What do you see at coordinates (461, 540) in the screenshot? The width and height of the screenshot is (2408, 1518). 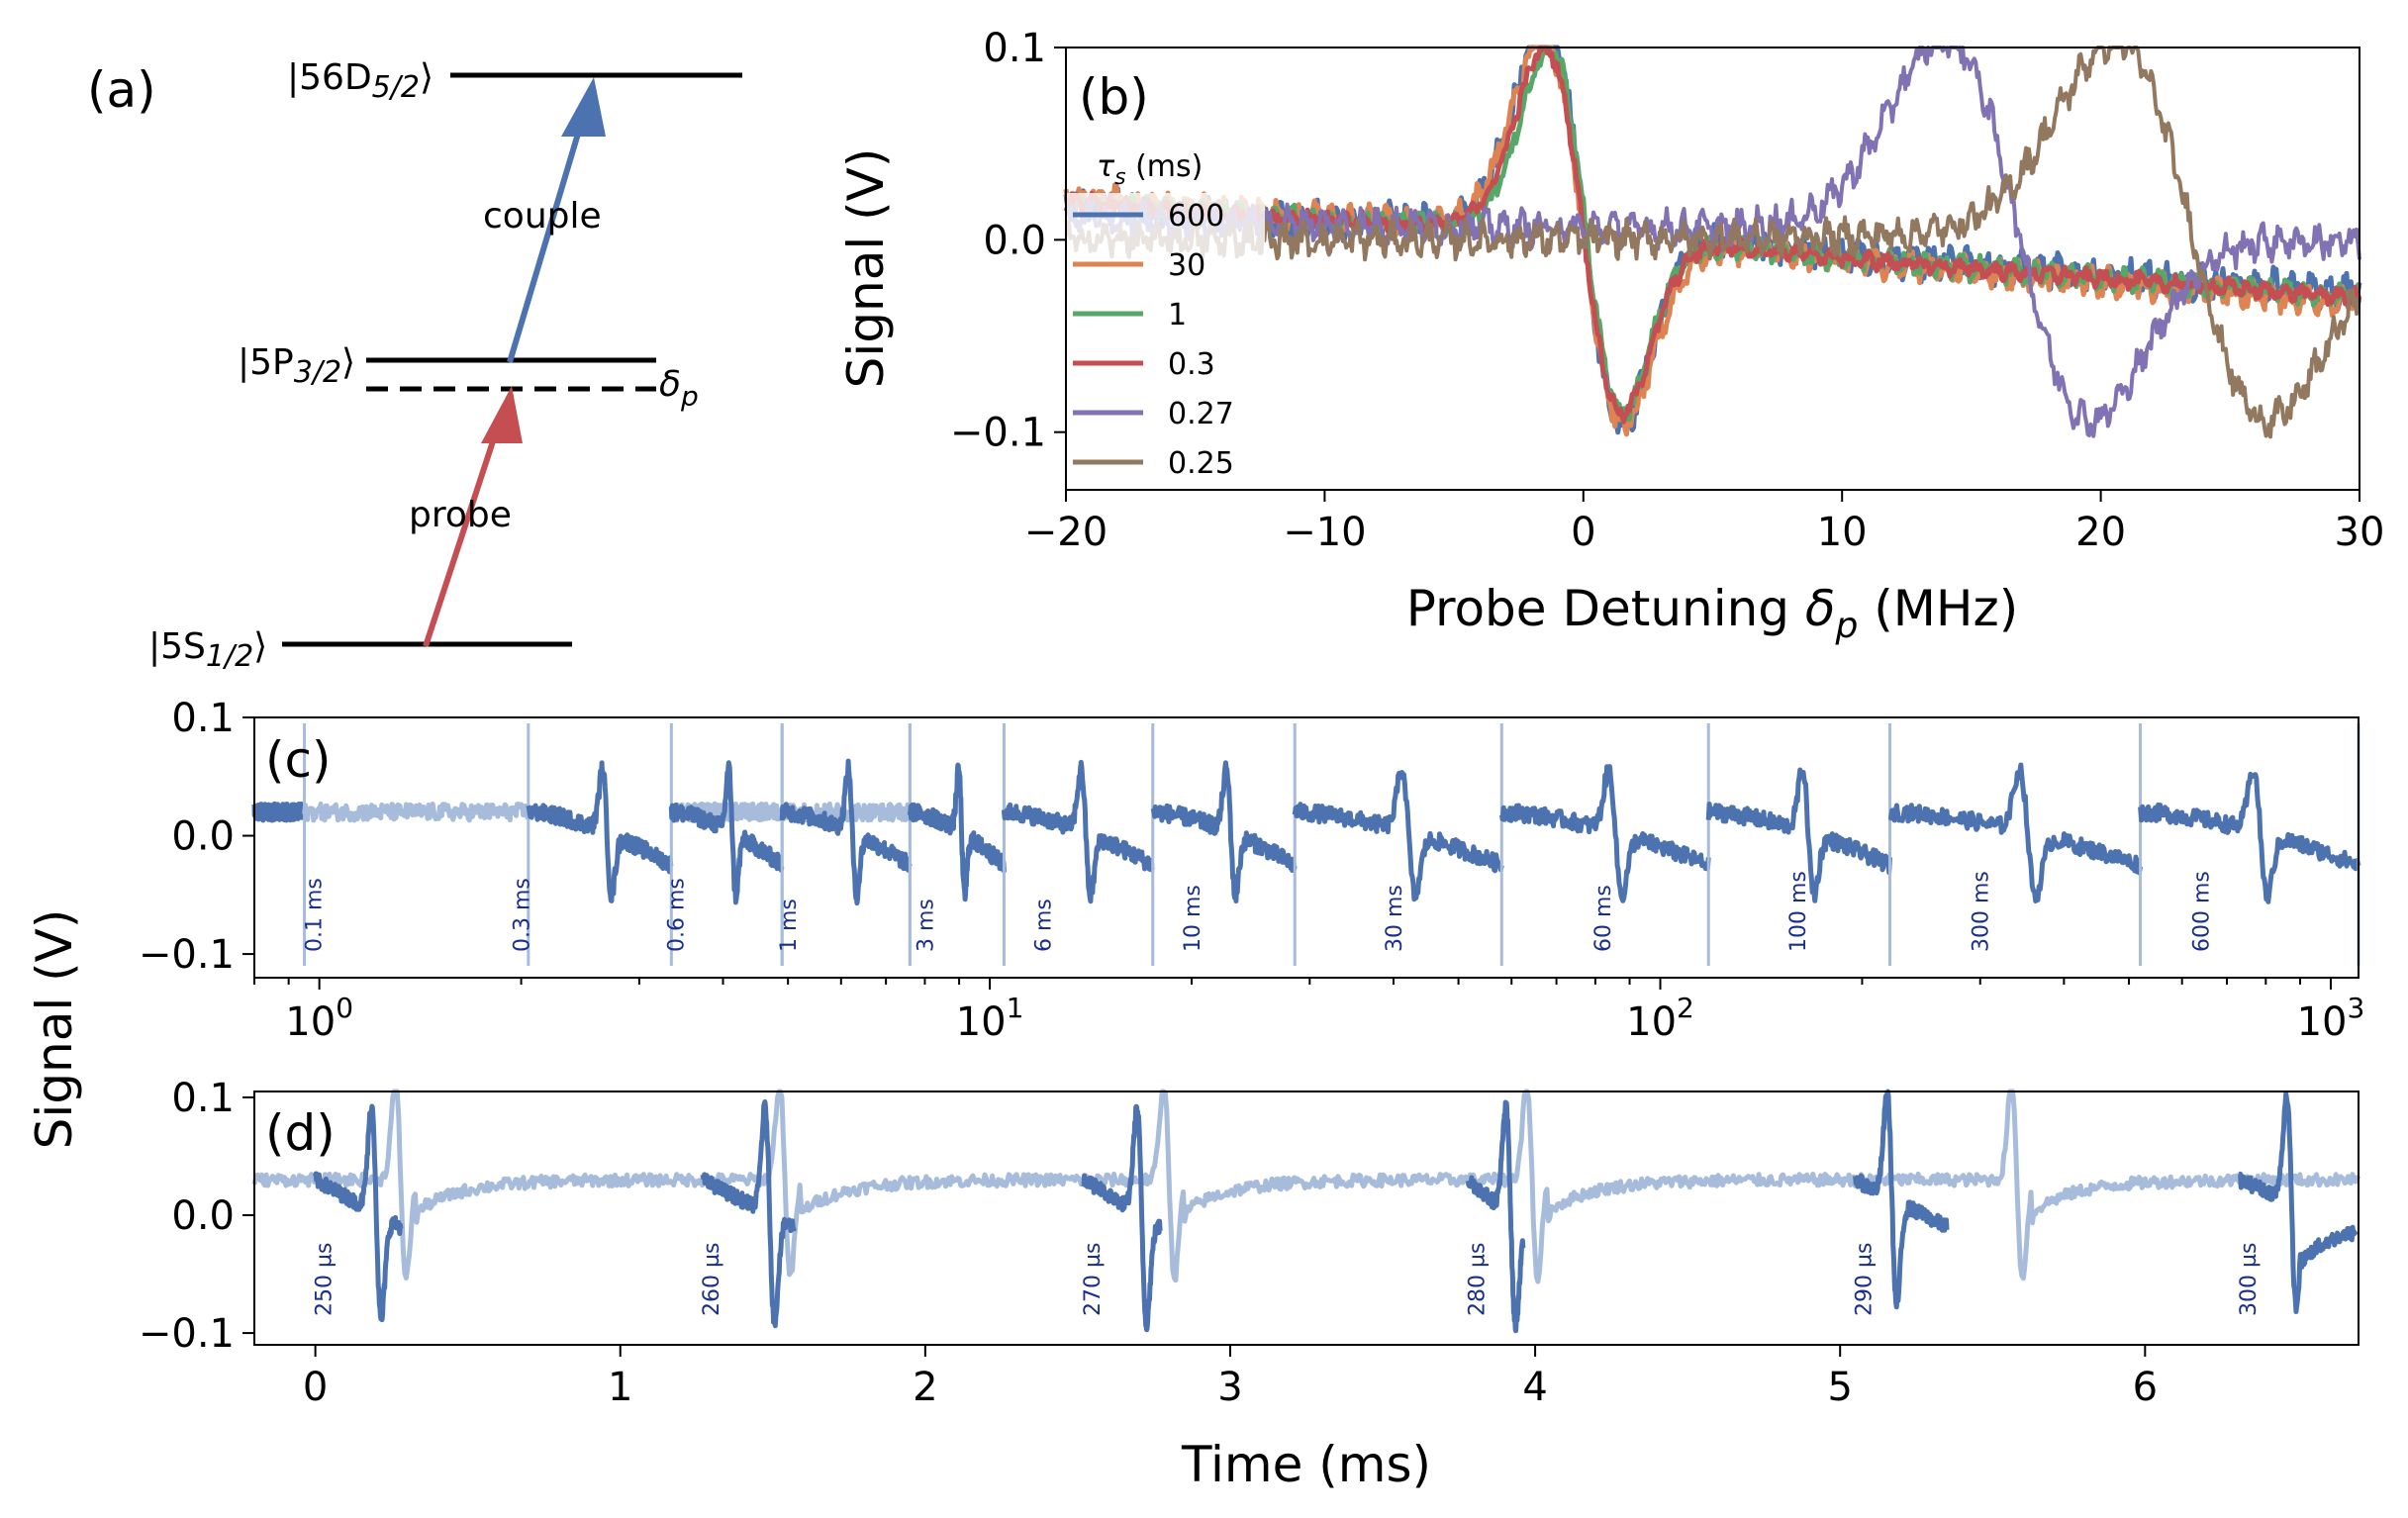 I see `probe-arrow-shaft` at bounding box center [461, 540].